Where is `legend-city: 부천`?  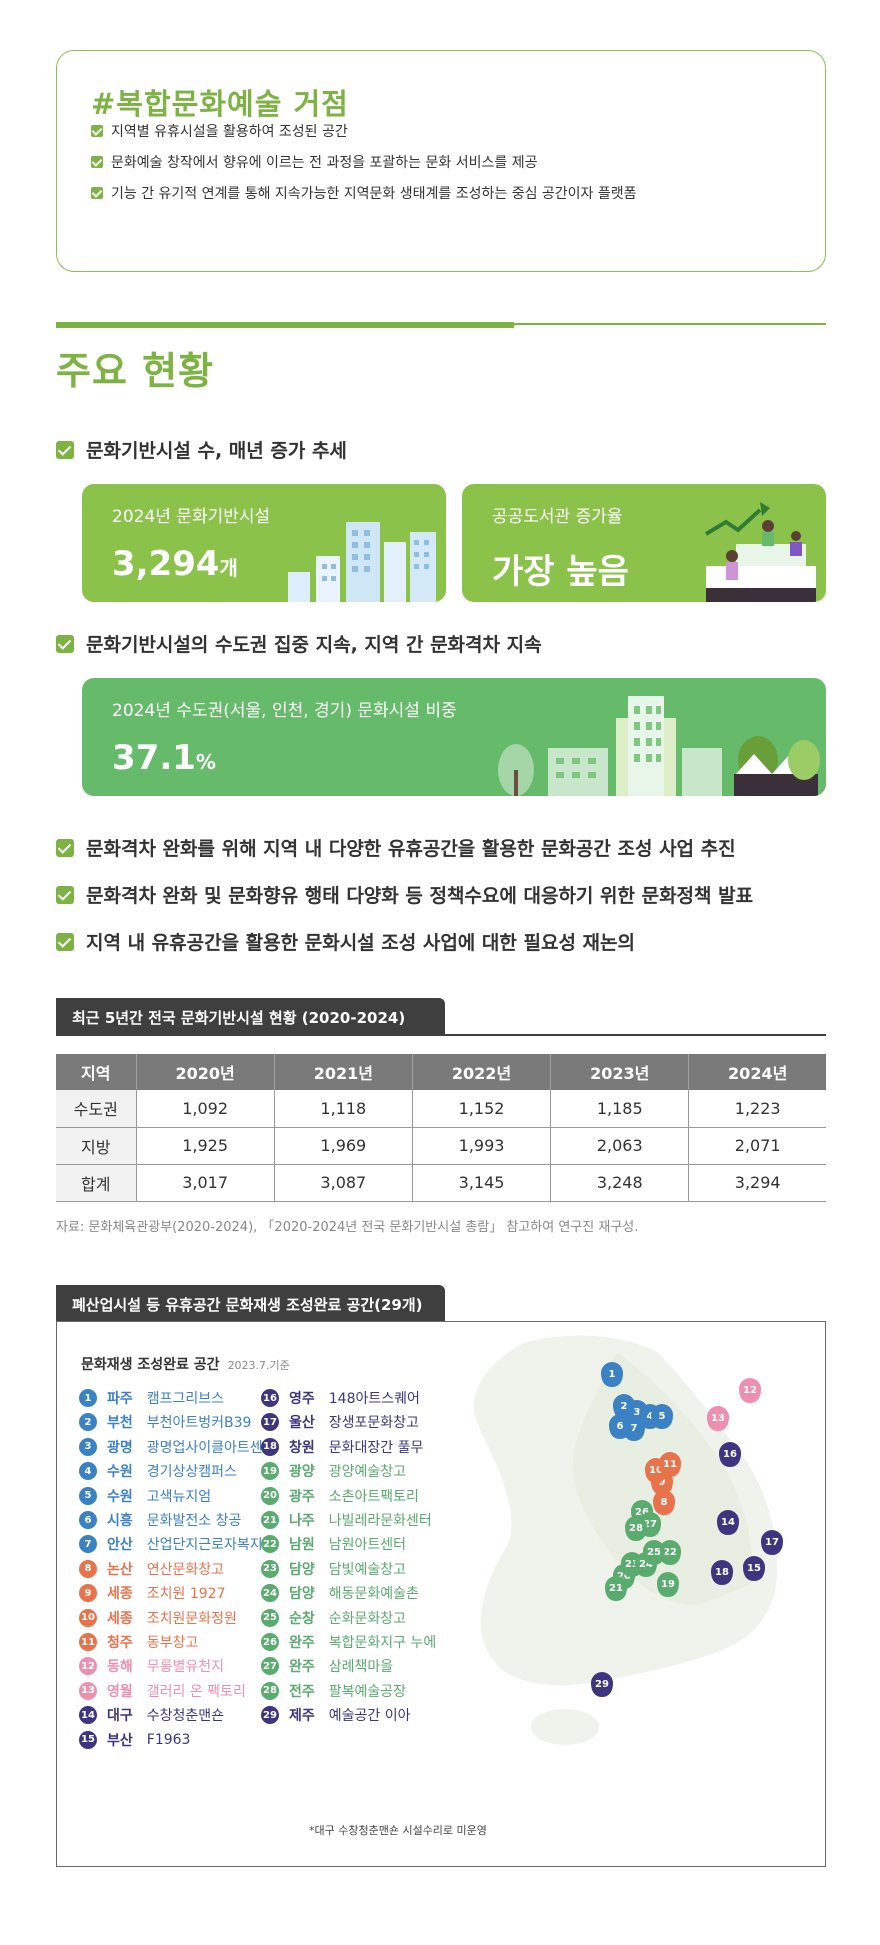 legend-city: 부천 is located at coordinates (120, 1423).